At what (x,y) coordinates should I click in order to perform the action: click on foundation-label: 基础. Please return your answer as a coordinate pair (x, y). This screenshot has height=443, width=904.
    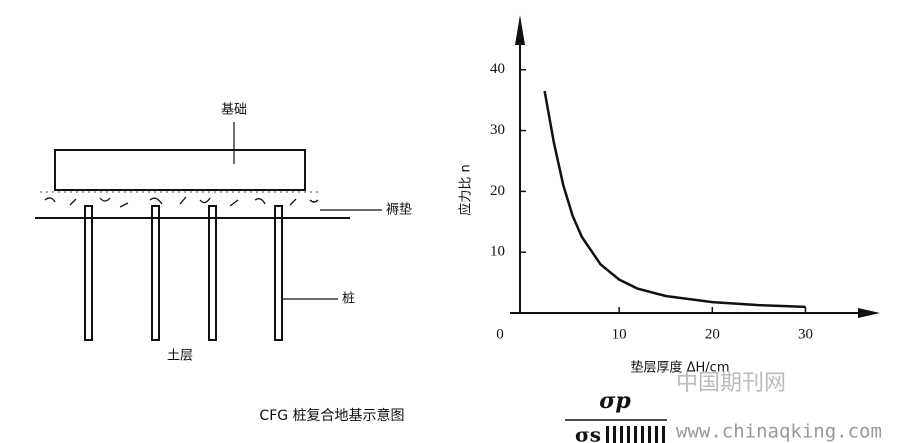
    Looking at the image, I should click on (234, 110).